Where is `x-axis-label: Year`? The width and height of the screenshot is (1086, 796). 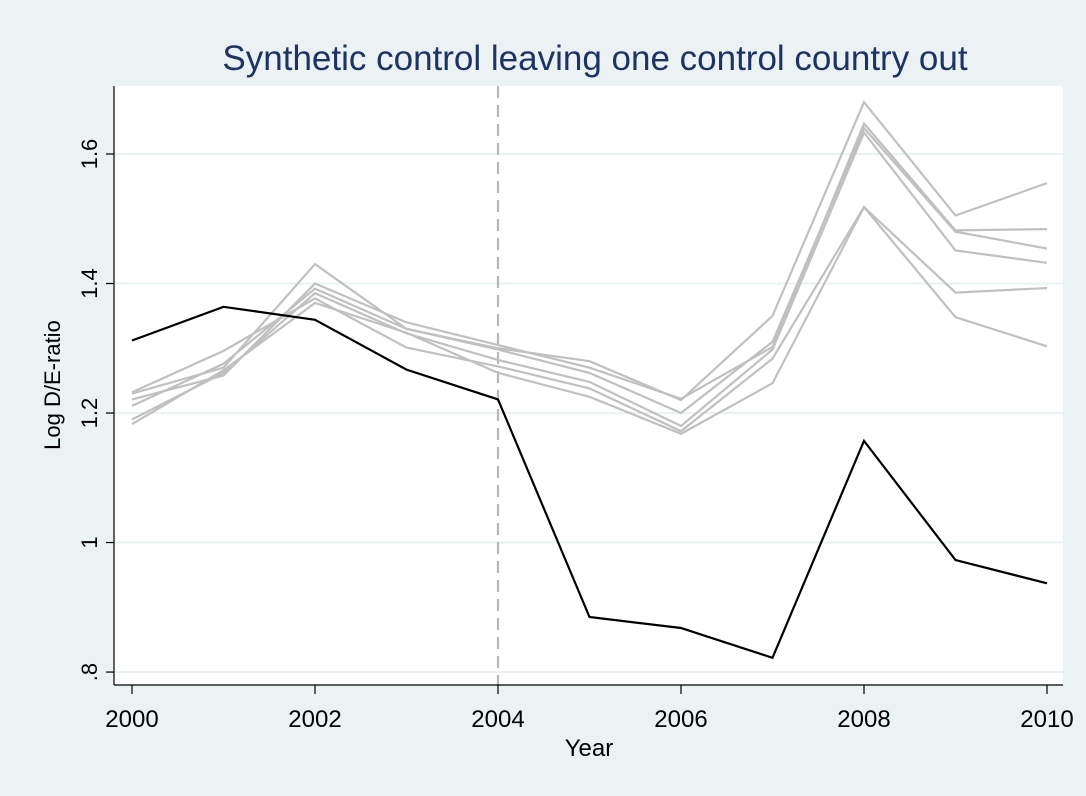
x-axis-label: Year is located at coordinates (589, 748).